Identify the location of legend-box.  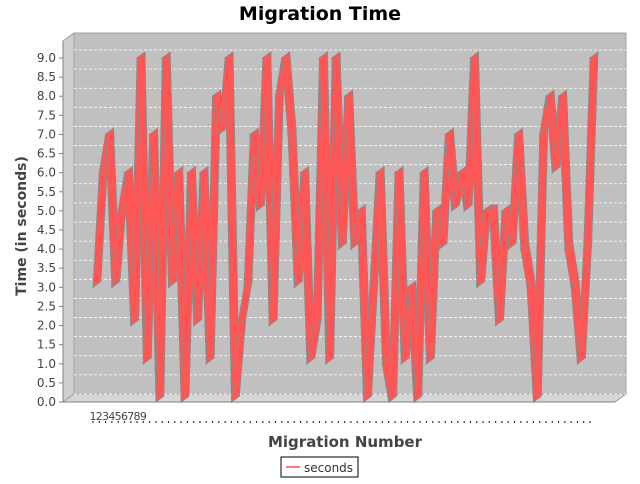
(319, 467).